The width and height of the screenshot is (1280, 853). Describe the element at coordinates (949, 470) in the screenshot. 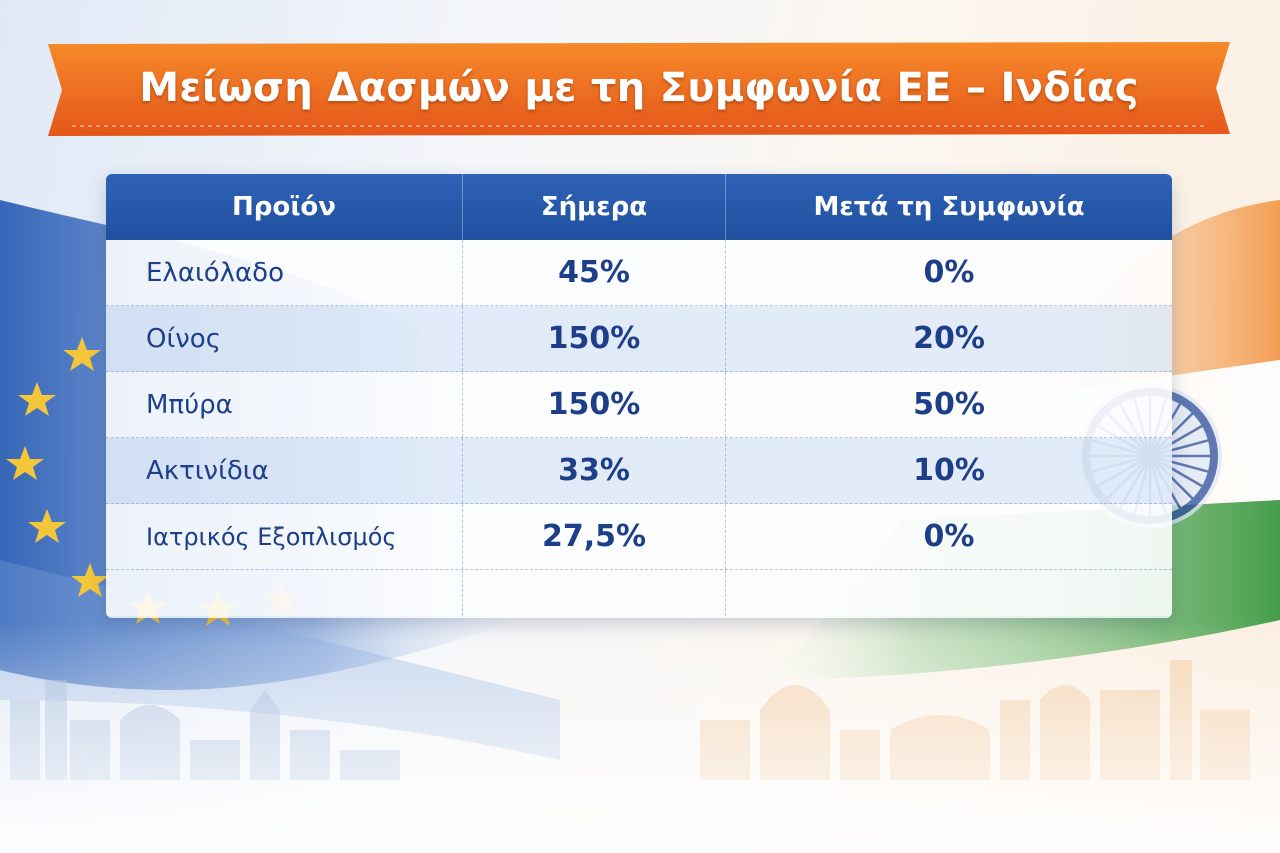

I see `after-cell: 10%` at that location.